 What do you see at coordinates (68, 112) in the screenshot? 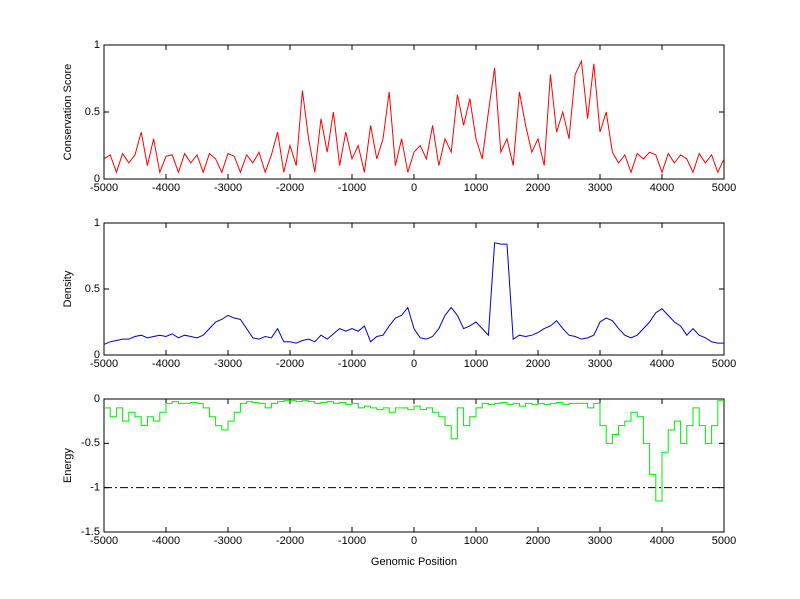
I see `y-axis-label: Conservation Score` at bounding box center [68, 112].